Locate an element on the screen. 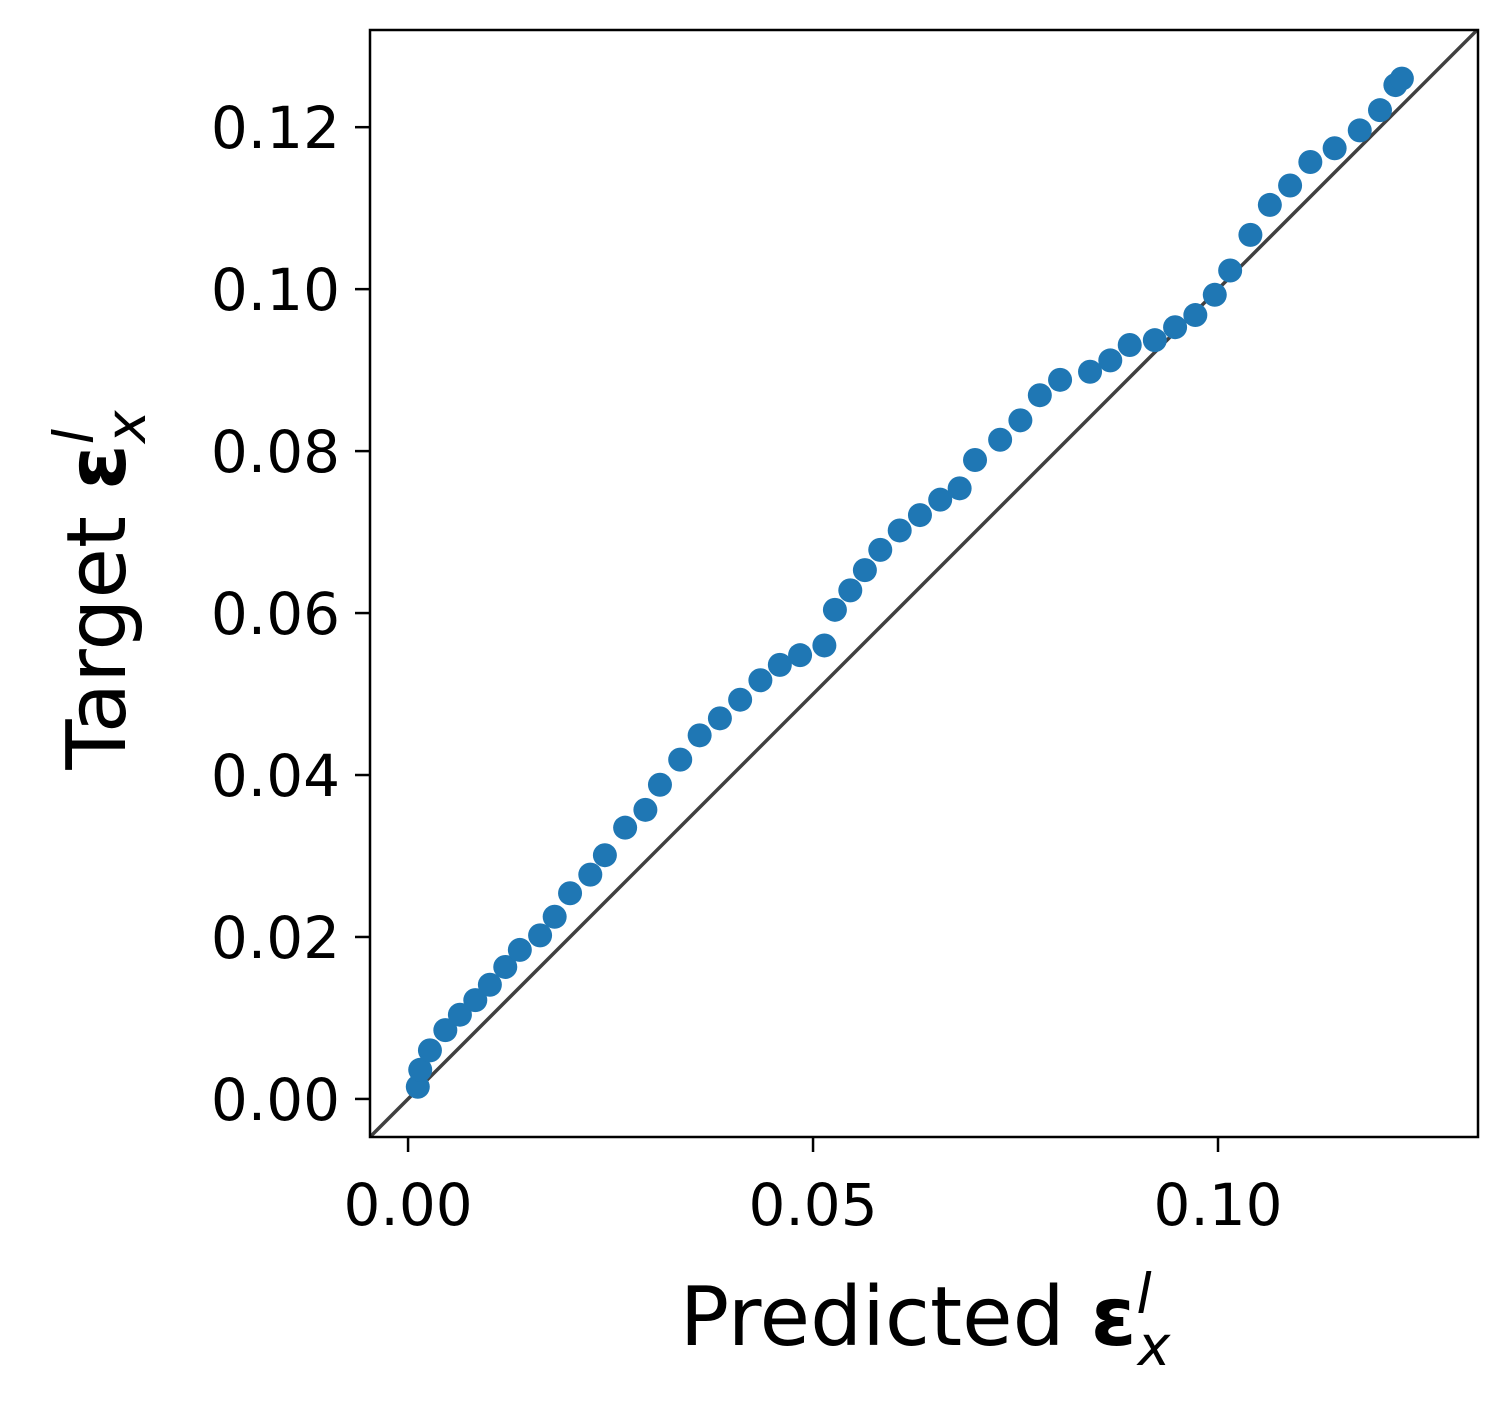 The height and width of the screenshot is (1413, 1507). label-text: Predicted is located at coordinates (872, 1317).